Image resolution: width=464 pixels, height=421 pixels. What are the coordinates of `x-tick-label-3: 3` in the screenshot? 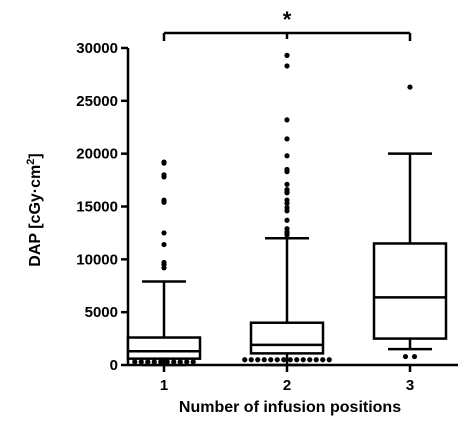 It's located at (410, 385).